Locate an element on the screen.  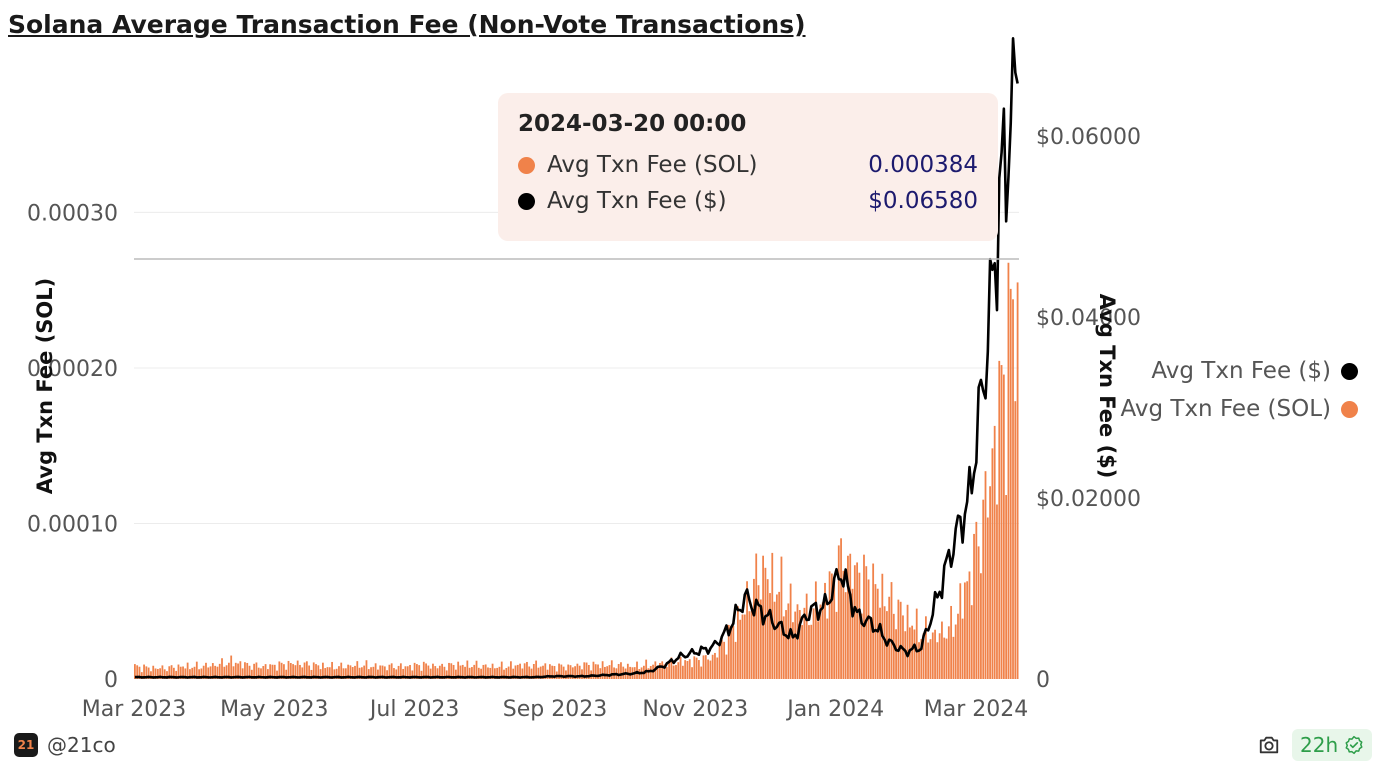
legend-item-sol: Avg Txn Fee (SOL) is located at coordinates (1239, 409).